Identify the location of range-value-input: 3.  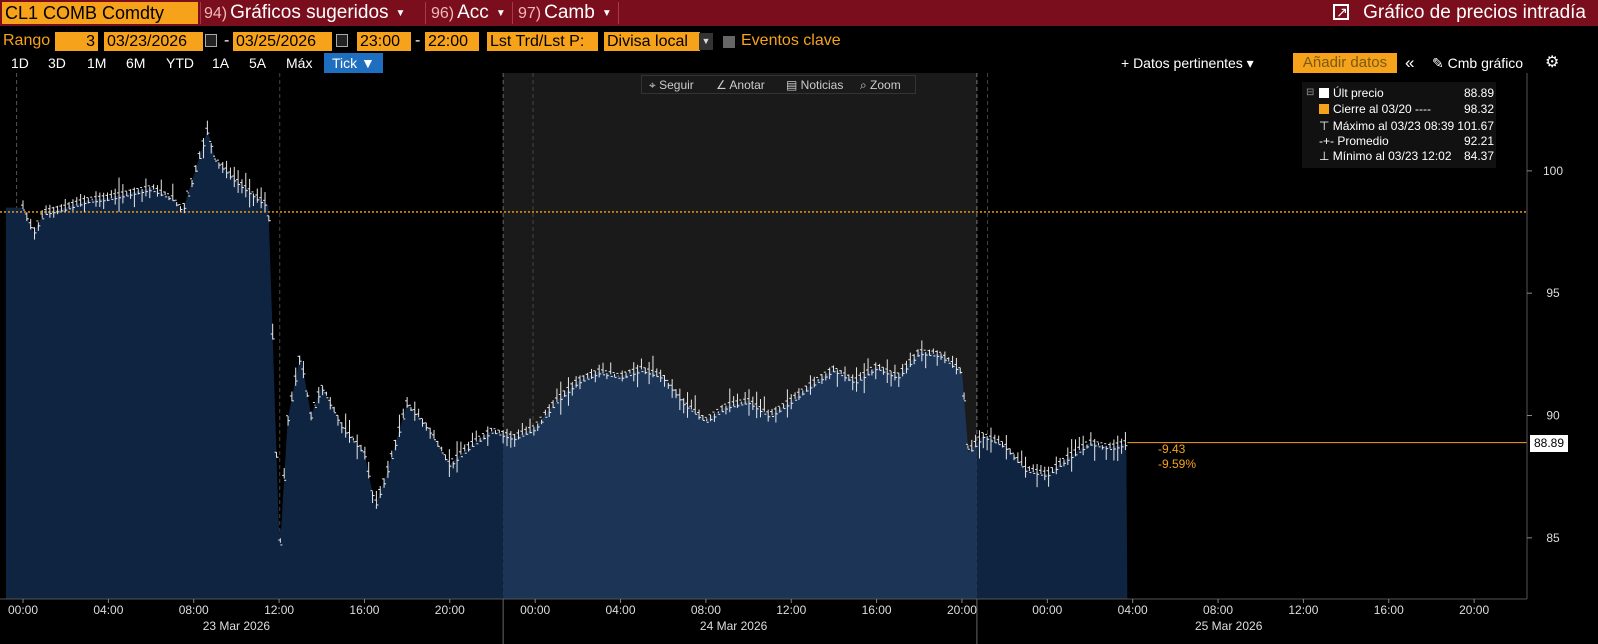
(76, 41).